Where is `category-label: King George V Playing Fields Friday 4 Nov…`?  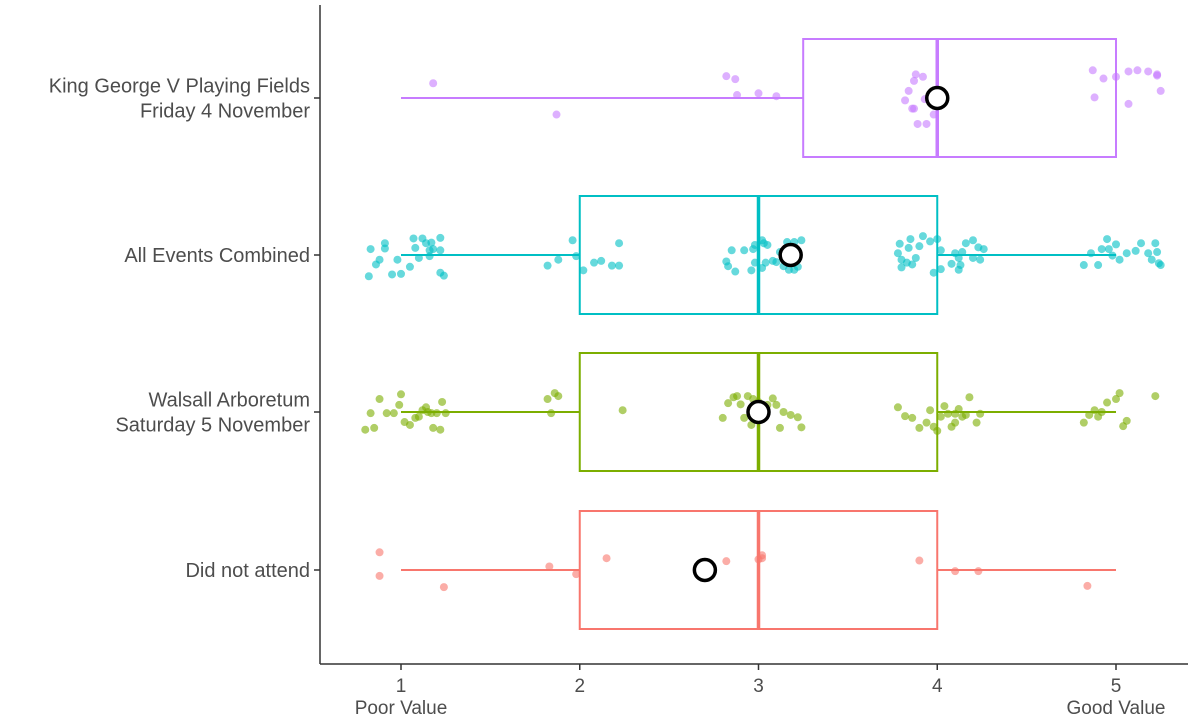 category-label: King George V Playing Fields Friday 4 Nov… is located at coordinates (180, 99).